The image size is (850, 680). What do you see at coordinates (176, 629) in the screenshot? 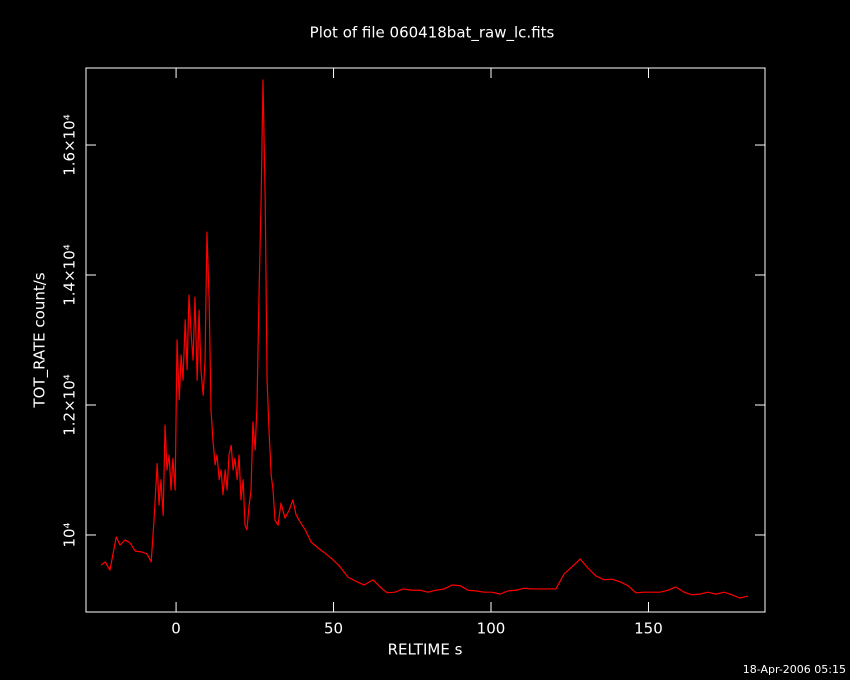
I see `x-tick-label: 0` at bounding box center [176, 629].